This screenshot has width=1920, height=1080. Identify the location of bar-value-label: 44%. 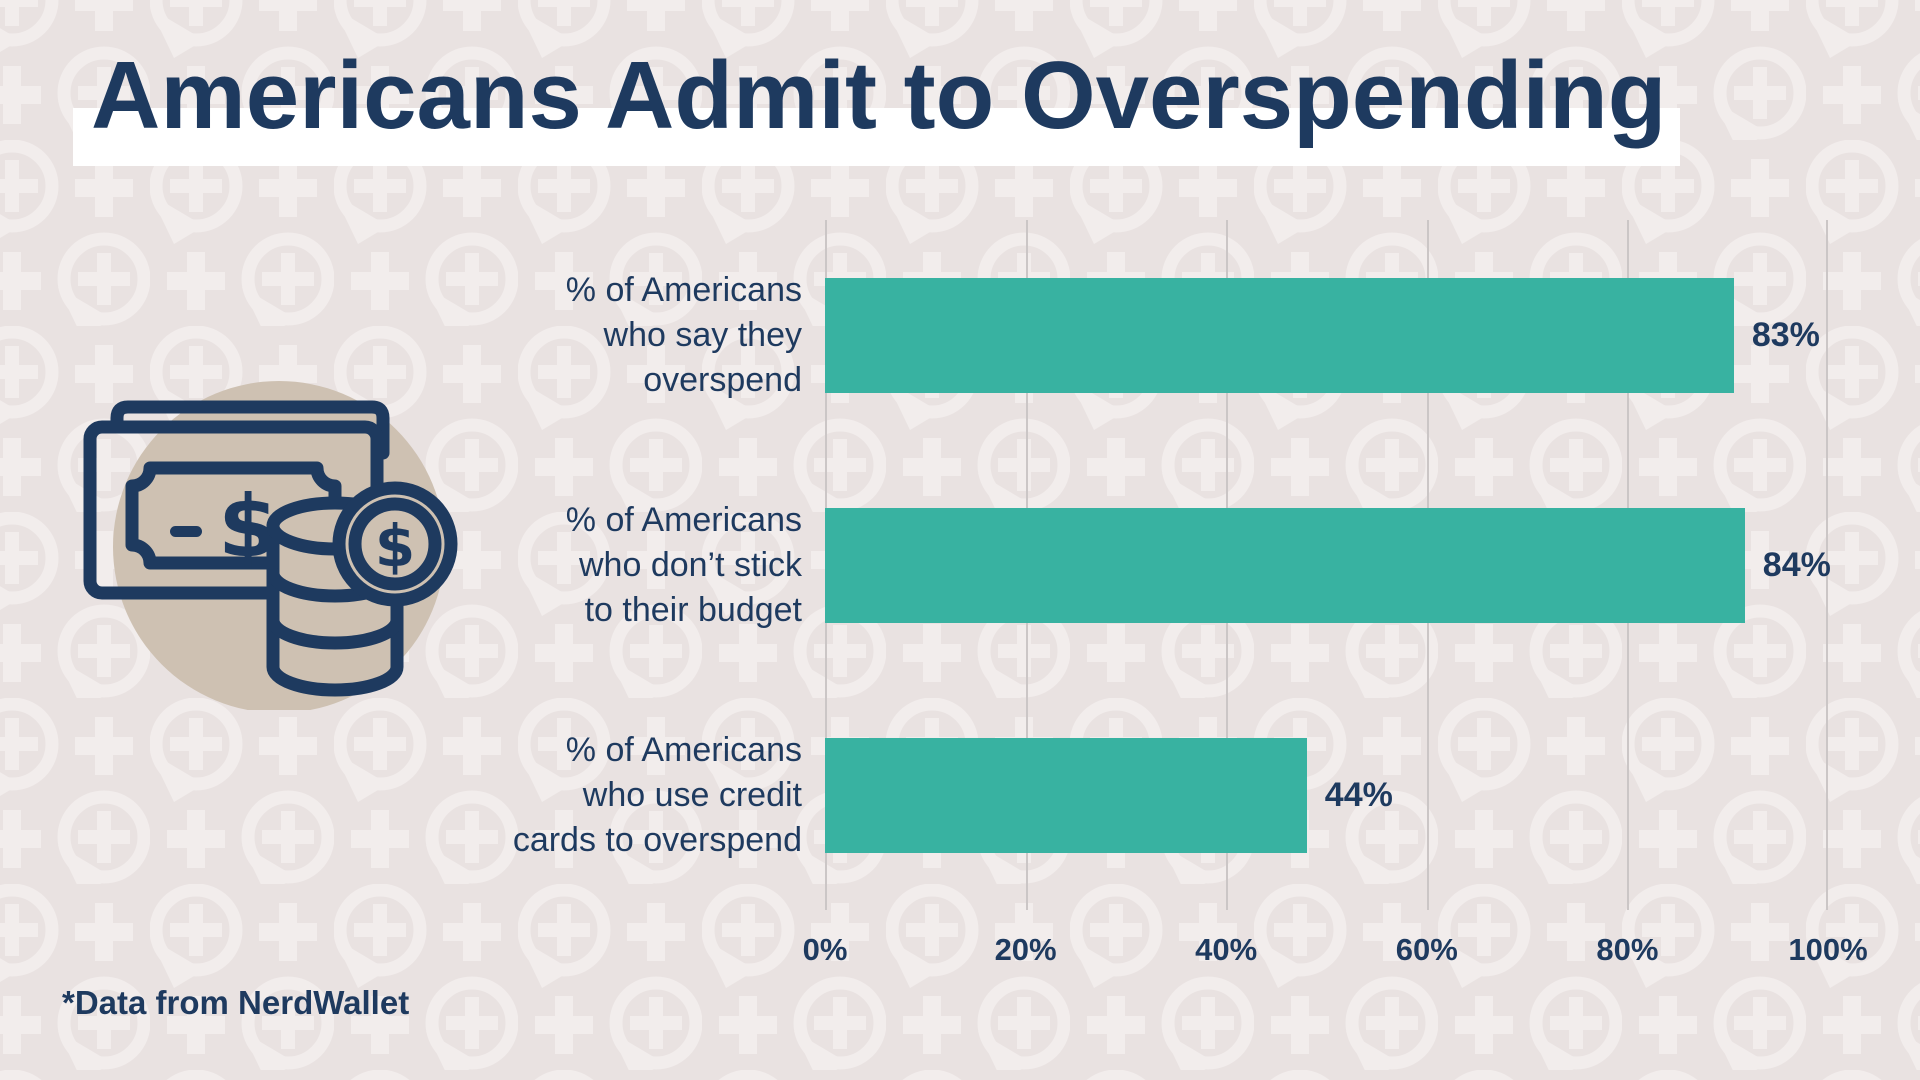
(1358, 795).